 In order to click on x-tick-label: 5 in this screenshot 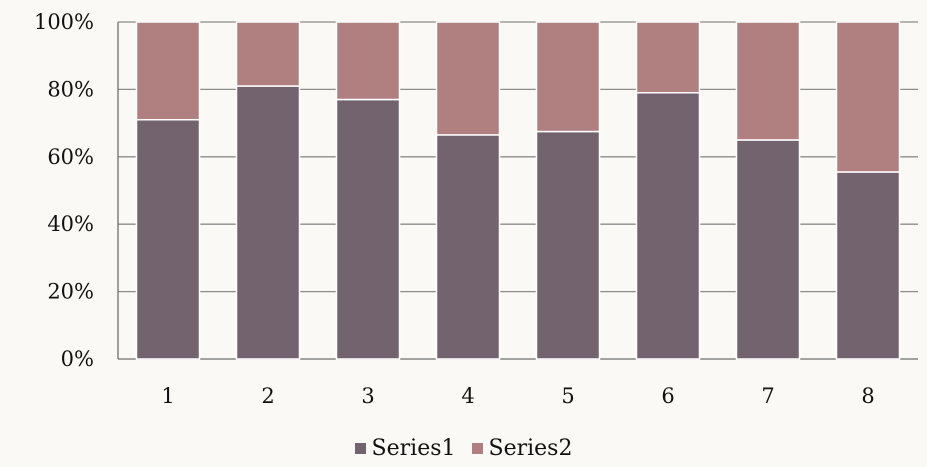, I will do `click(567, 396)`.